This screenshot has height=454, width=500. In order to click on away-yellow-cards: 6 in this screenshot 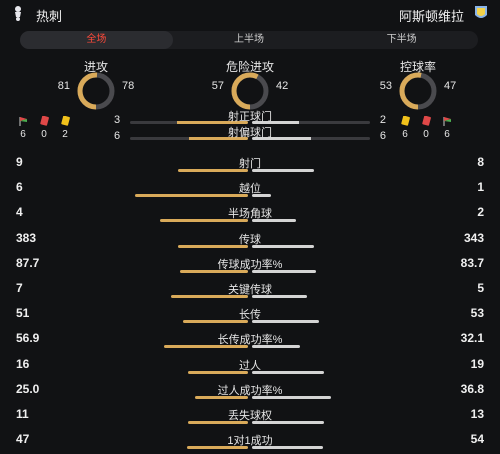, I will do `click(405, 129)`.